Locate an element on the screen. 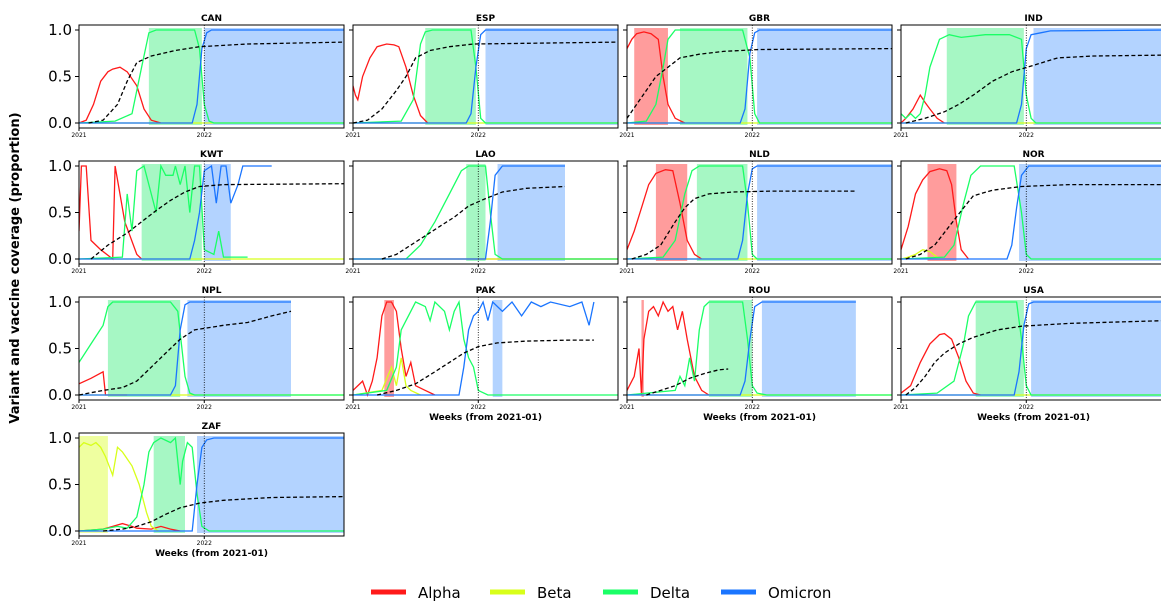 Image resolution: width=1161 pixels, height=604 pixels. series-delta-esp is located at coordinates (485, 76).